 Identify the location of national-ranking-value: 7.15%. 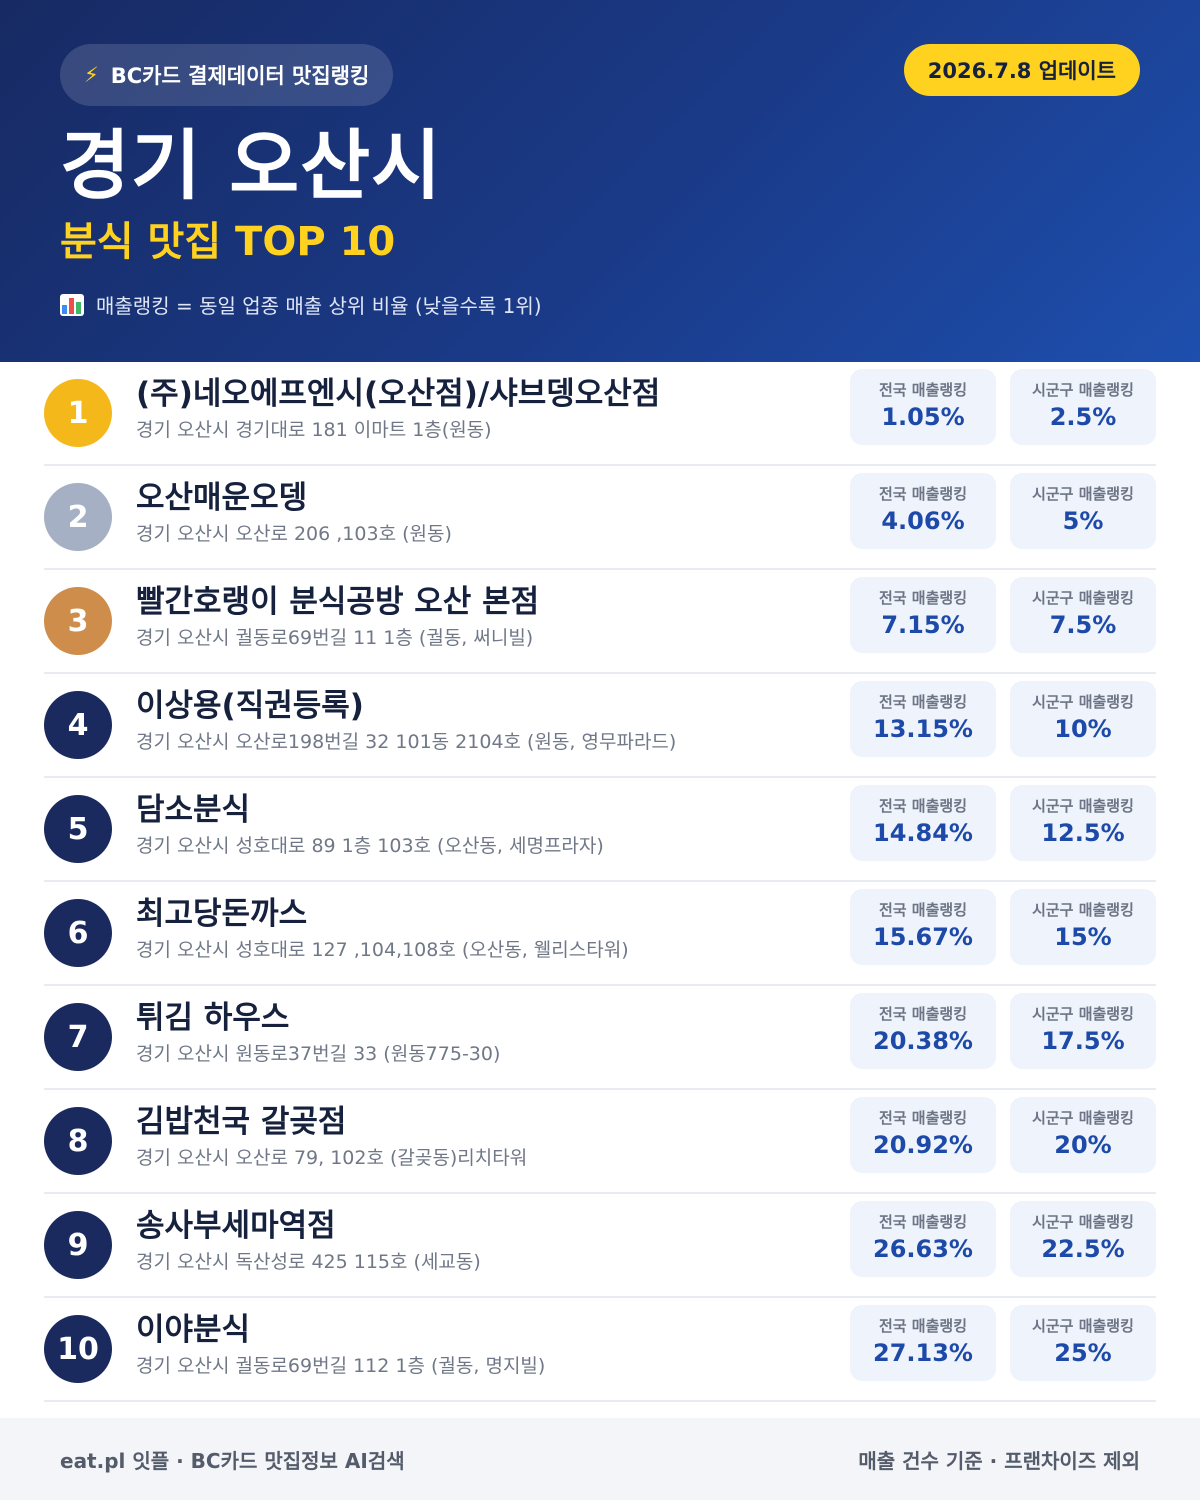
(923, 625).